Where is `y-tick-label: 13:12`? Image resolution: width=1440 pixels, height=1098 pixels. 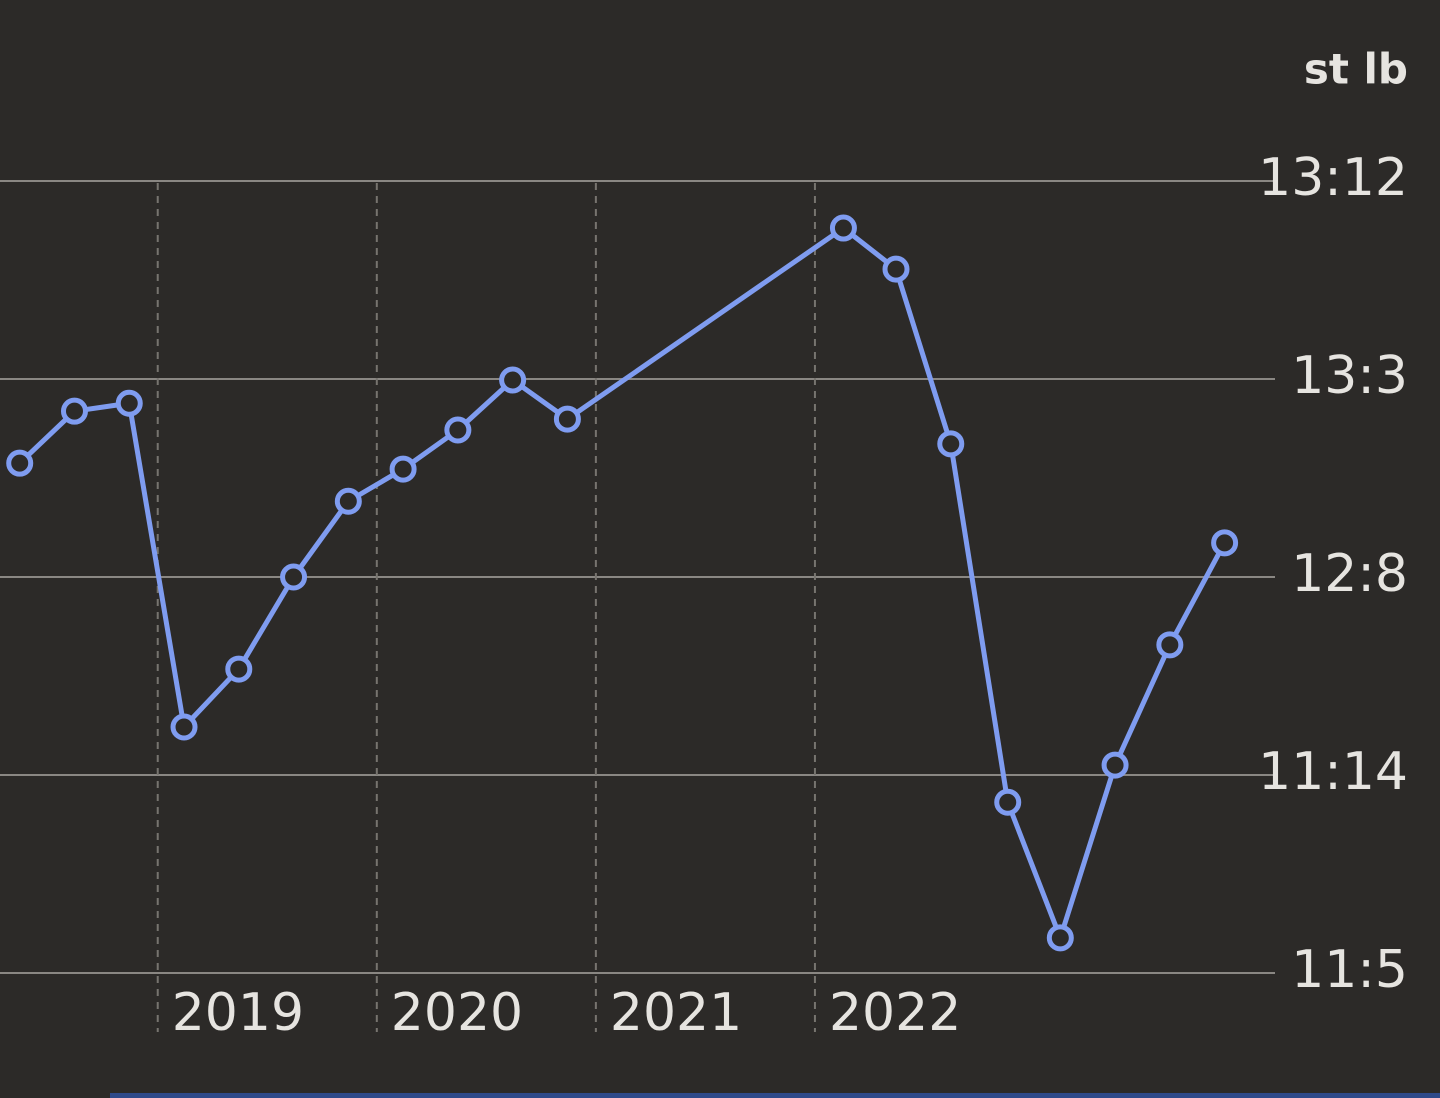
y-tick-label: 13:12 is located at coordinates (1333, 178).